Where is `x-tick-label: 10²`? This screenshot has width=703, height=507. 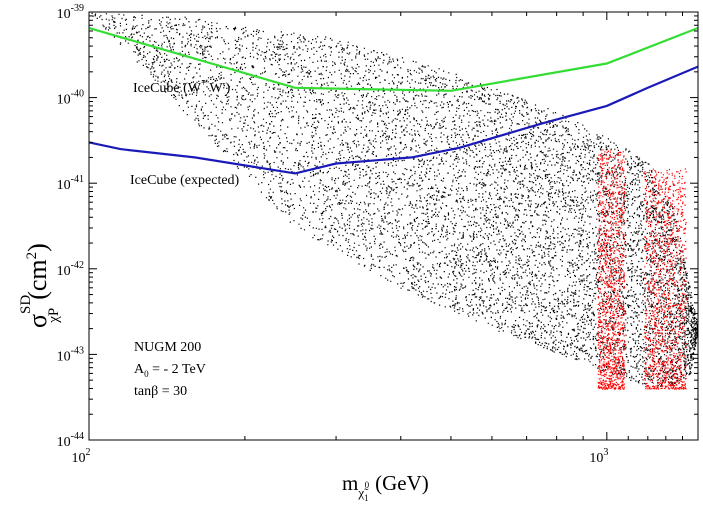
x-tick-label: 10² is located at coordinates (81, 456).